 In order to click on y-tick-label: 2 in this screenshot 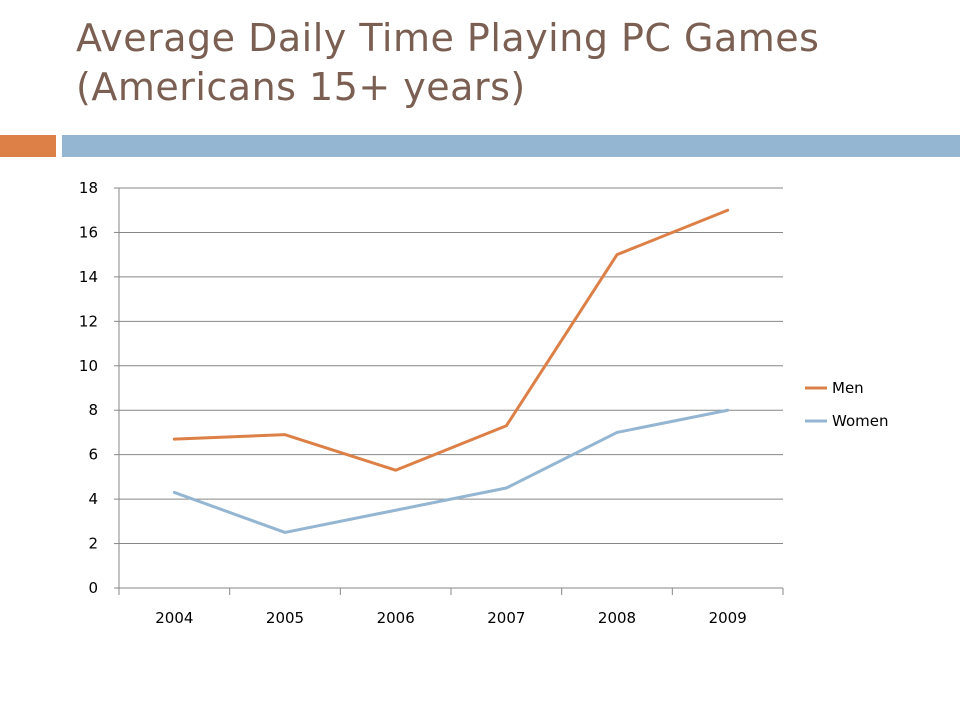, I will do `click(93, 544)`.